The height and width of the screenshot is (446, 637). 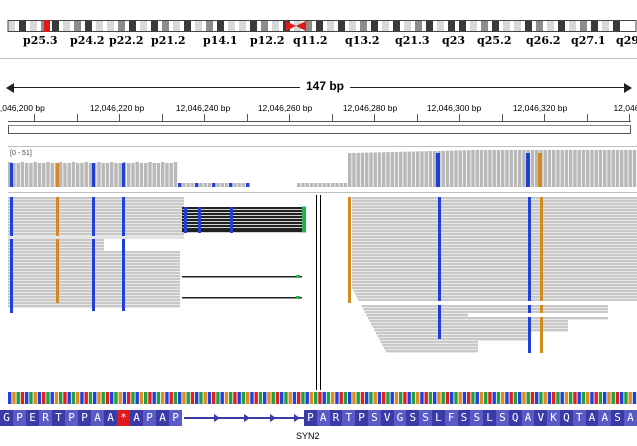 I want to click on reference-sequence-track, so click(x=322, y=398).